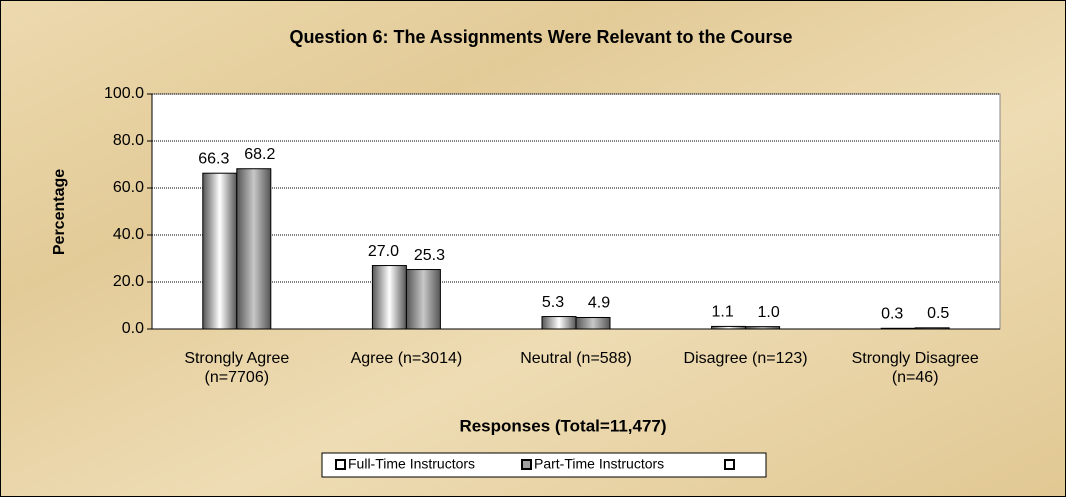 This screenshot has height=497, width=1066. What do you see at coordinates (128, 281) in the screenshot?
I see `y-tick-label: 20.0` at bounding box center [128, 281].